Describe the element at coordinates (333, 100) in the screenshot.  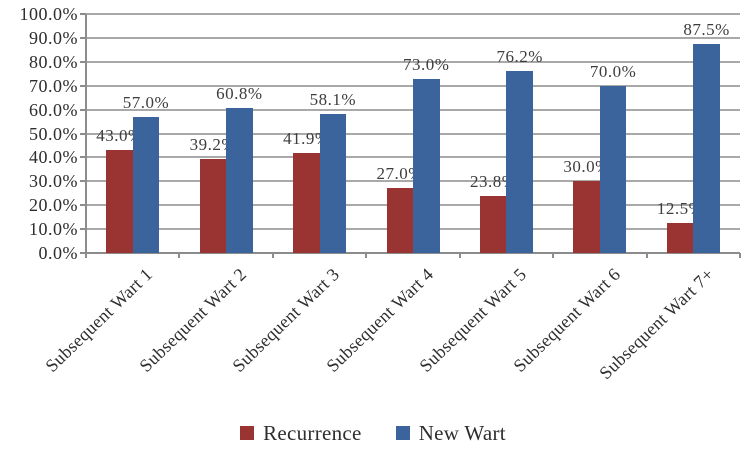
I see `data-label: 58.1%` at that location.